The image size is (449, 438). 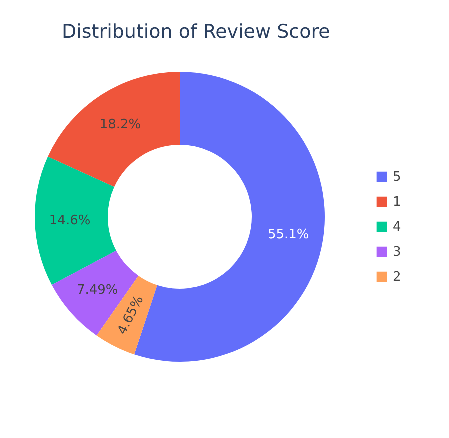 I want to click on data-label: 55.1%, so click(x=289, y=234).